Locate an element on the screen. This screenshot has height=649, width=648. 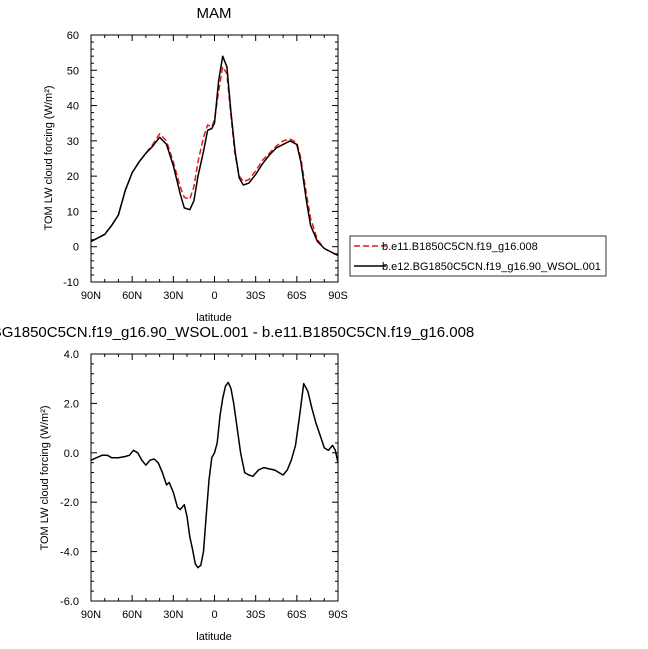
top-y-tick-label: 0 is located at coordinates (76, 248).